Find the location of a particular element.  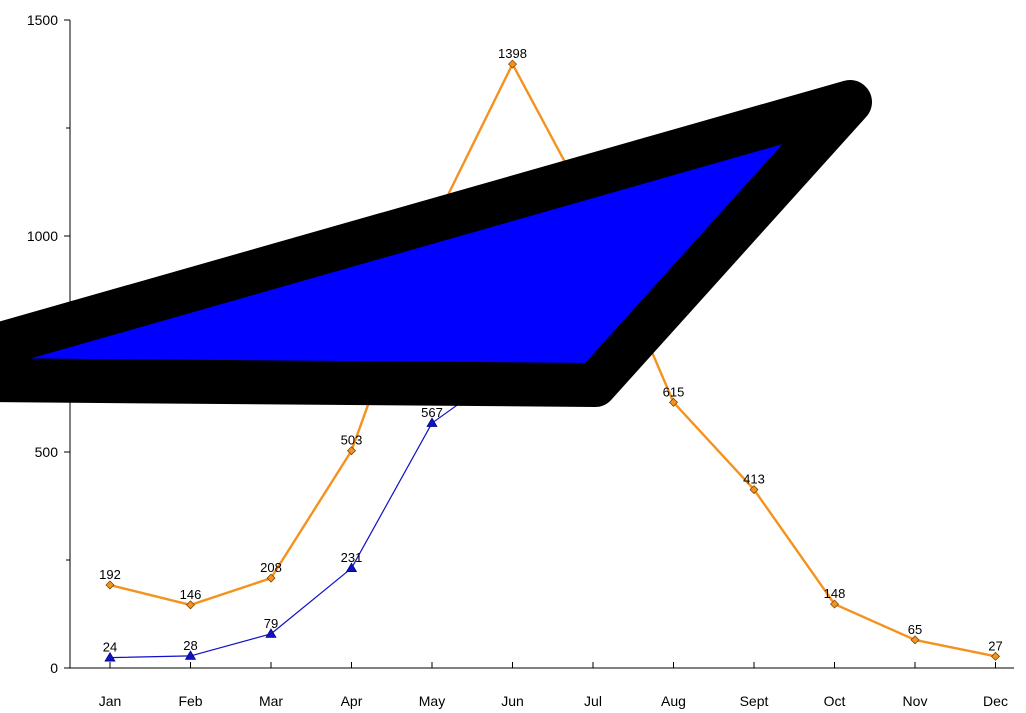

x-tick-label: May is located at coordinates (432, 701).